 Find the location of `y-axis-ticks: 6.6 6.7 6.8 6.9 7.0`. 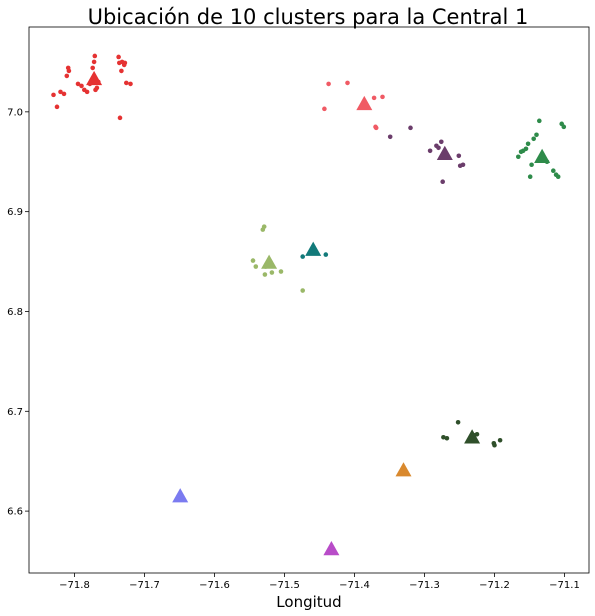

y-axis-ticks: 6.6 6.7 6.8 6.9 7.0 is located at coordinates (18, 312).